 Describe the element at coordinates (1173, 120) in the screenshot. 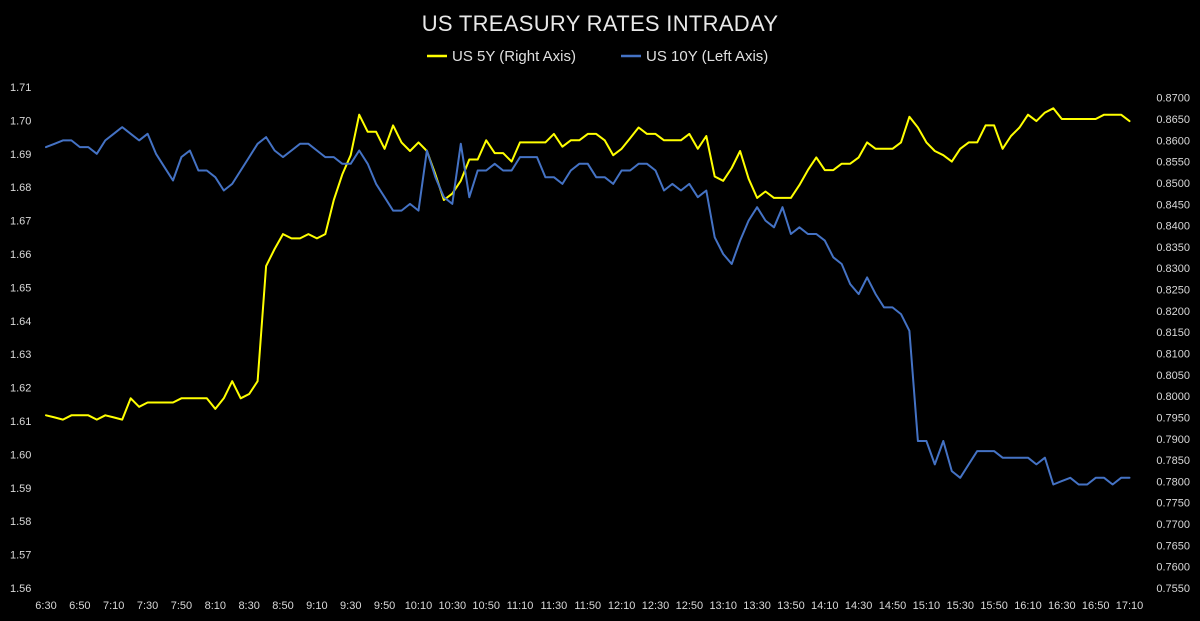

I see `right-tick-label: 0.8650` at that location.